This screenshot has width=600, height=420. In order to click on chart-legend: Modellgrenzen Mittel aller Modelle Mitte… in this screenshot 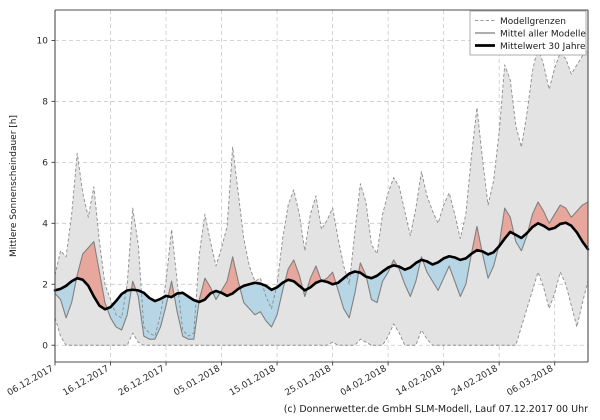, I will do `click(528, 33)`.